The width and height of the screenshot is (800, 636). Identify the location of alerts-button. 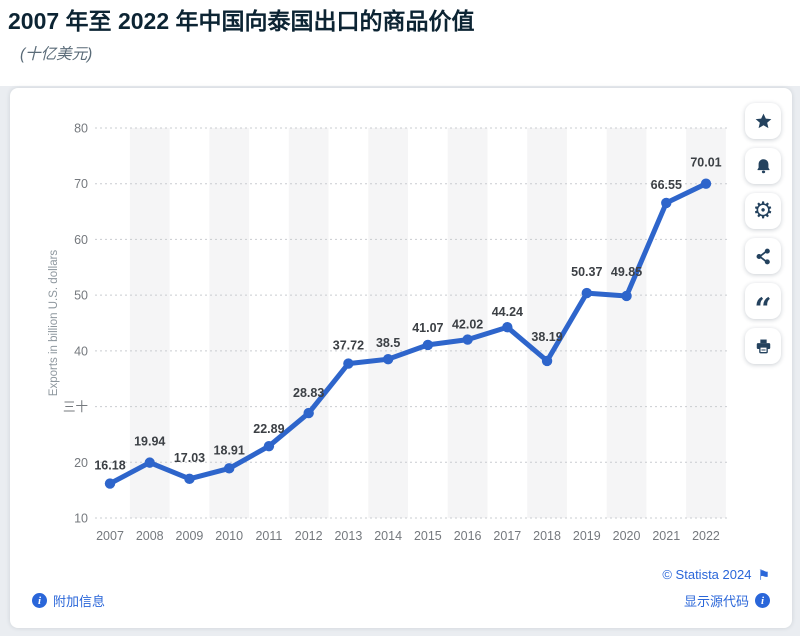
(763, 166).